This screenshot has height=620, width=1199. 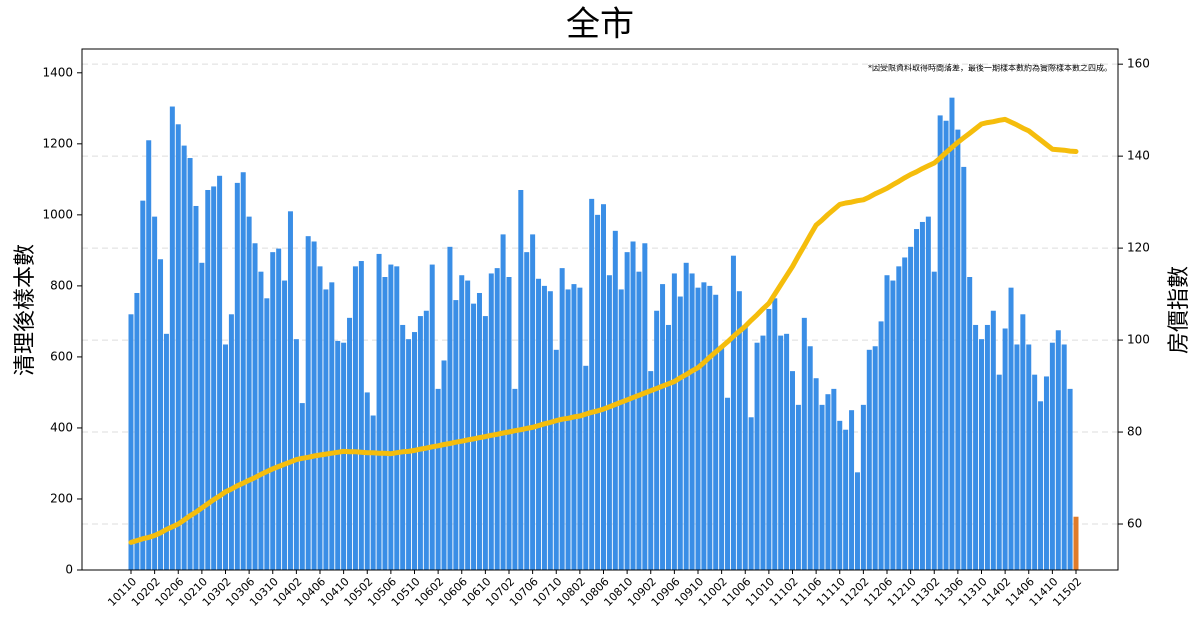 I want to click on annotation: *因受限資料取得時間落差，最後一期樣本數約為實際樣本數之四成。, so click(x=990, y=68).